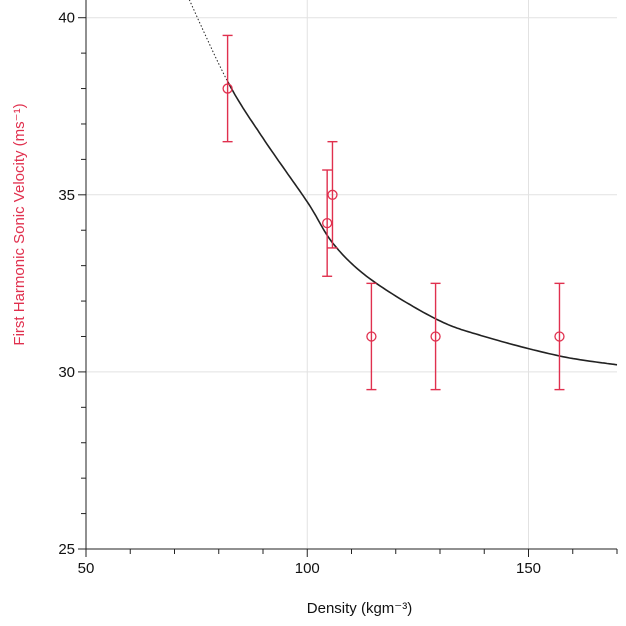 The width and height of the screenshot is (626, 626). I want to click on x-axis-title: Density (kgm⁻³), so click(359, 608).